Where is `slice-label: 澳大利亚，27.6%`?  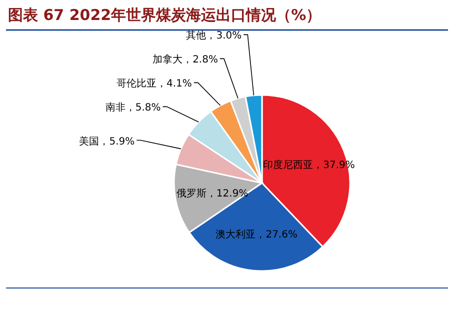
slice-label: 澳大利亚，27.6% is located at coordinates (257, 234).